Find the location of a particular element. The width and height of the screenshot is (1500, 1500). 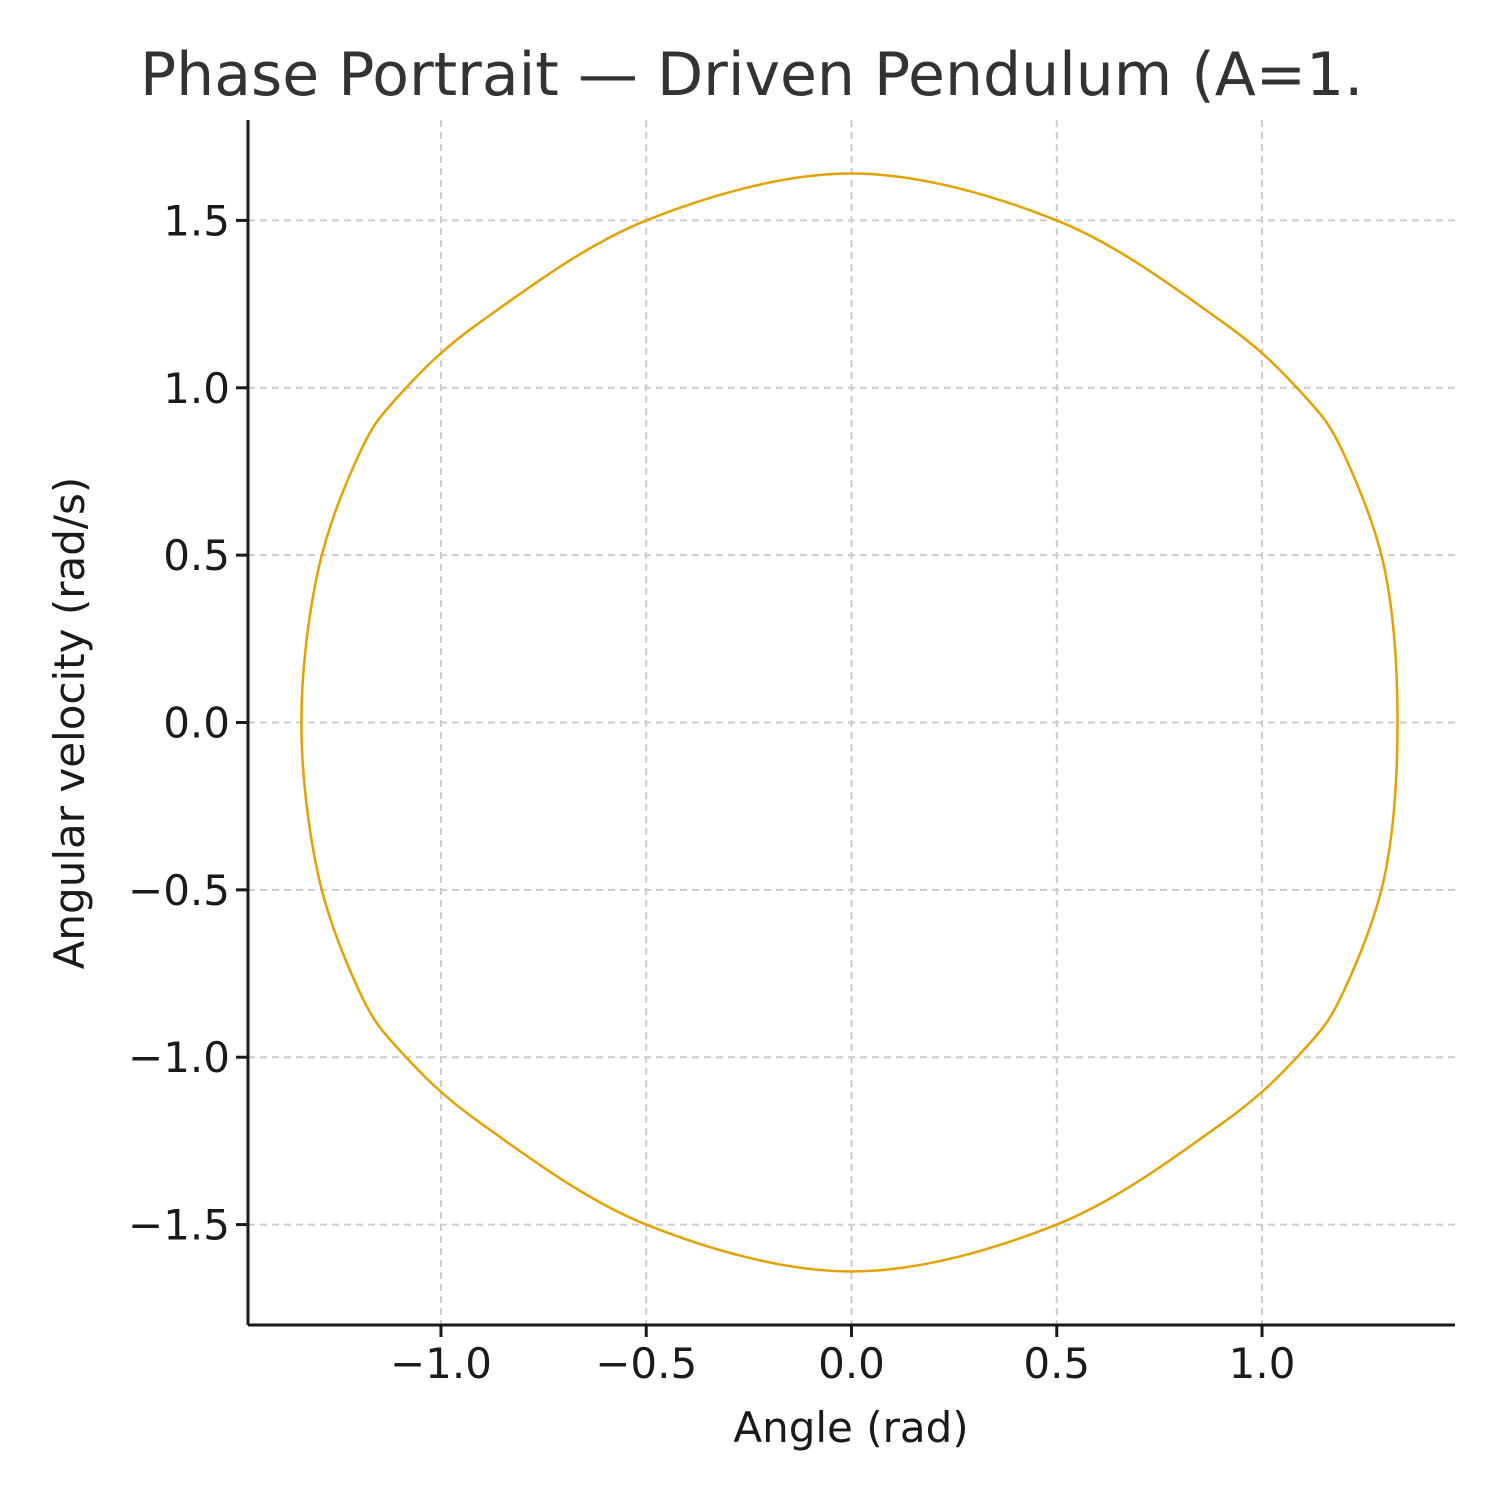

x-tick-label: −1.0 is located at coordinates (441, 1363).